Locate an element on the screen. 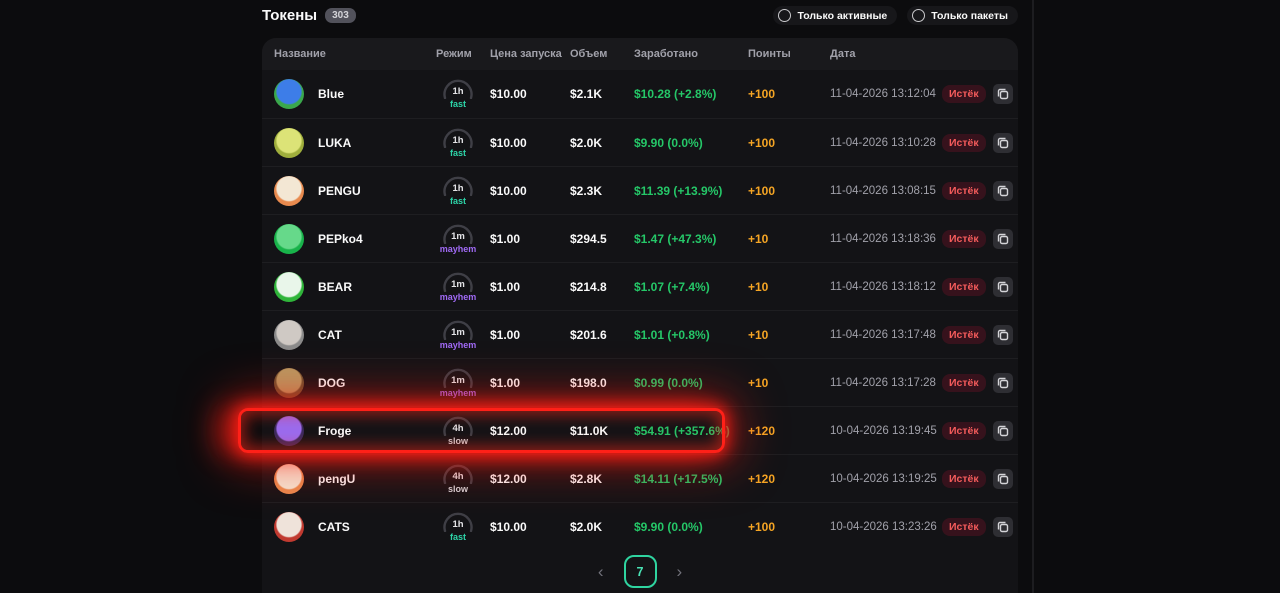 Image resolution: width=1280 pixels, height=593 pixels. pagination-next-button: › is located at coordinates (680, 571).